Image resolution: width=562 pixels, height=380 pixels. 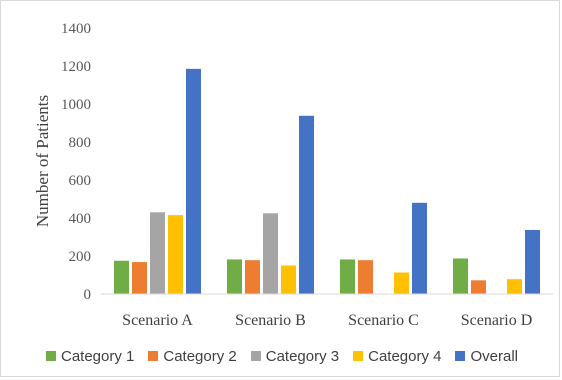 I want to click on y-axis-title: Number of Patients, so click(x=42, y=161).